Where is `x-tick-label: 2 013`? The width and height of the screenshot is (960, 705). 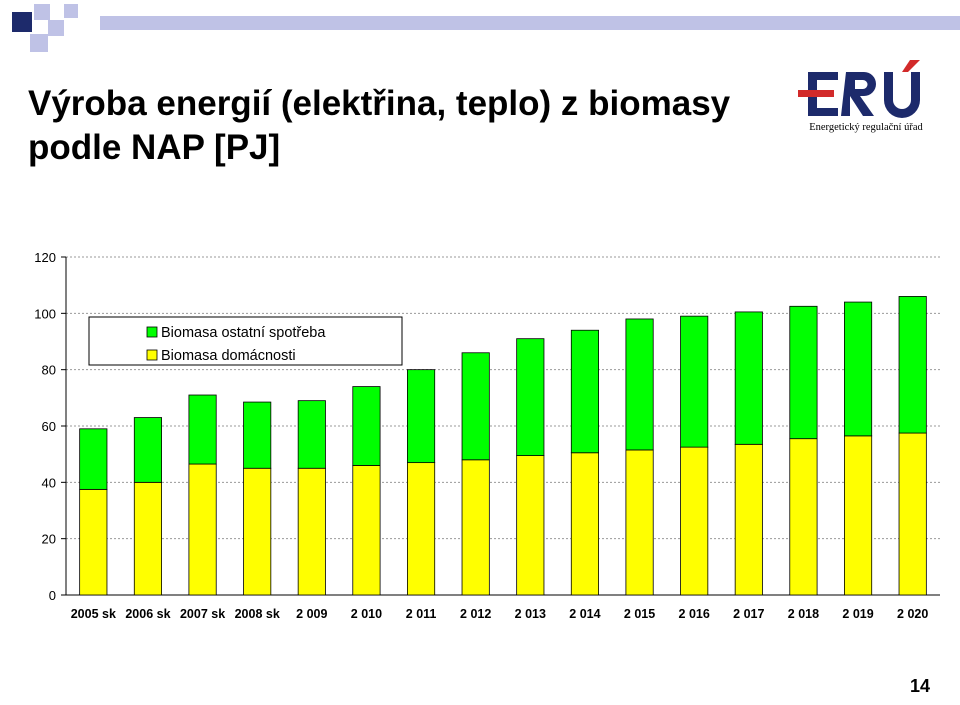
x-tick-label: 2 013 is located at coordinates (530, 614).